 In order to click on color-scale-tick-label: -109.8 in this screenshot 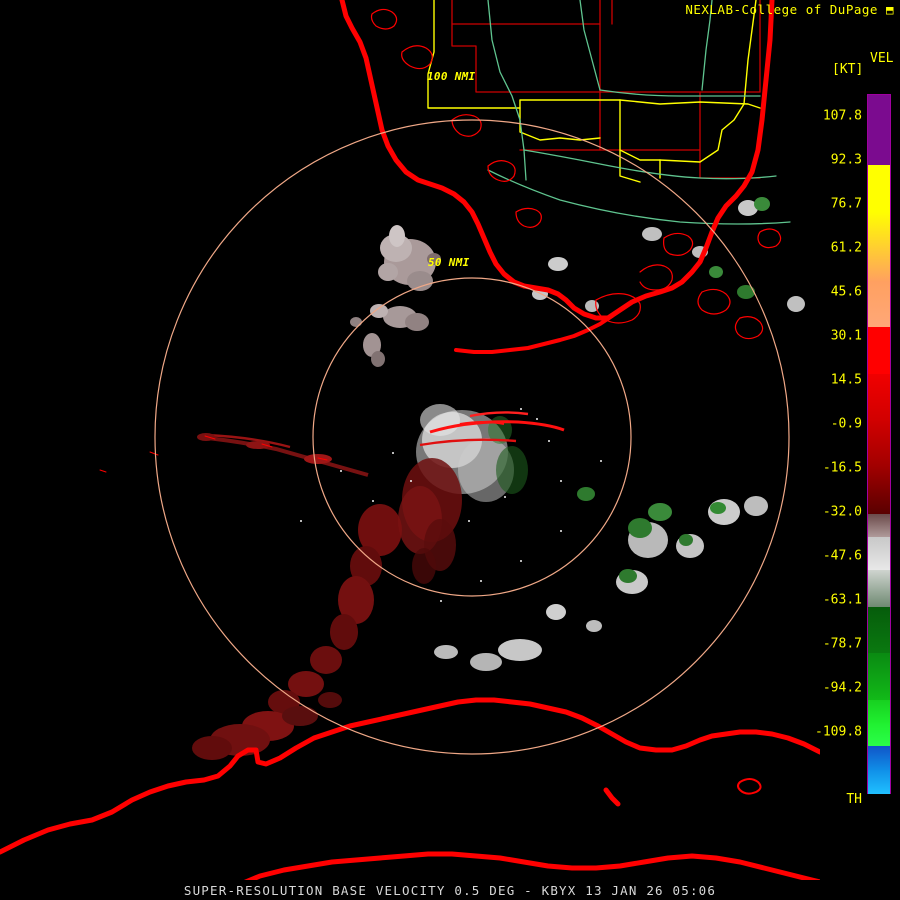, I will do `click(838, 732)`.